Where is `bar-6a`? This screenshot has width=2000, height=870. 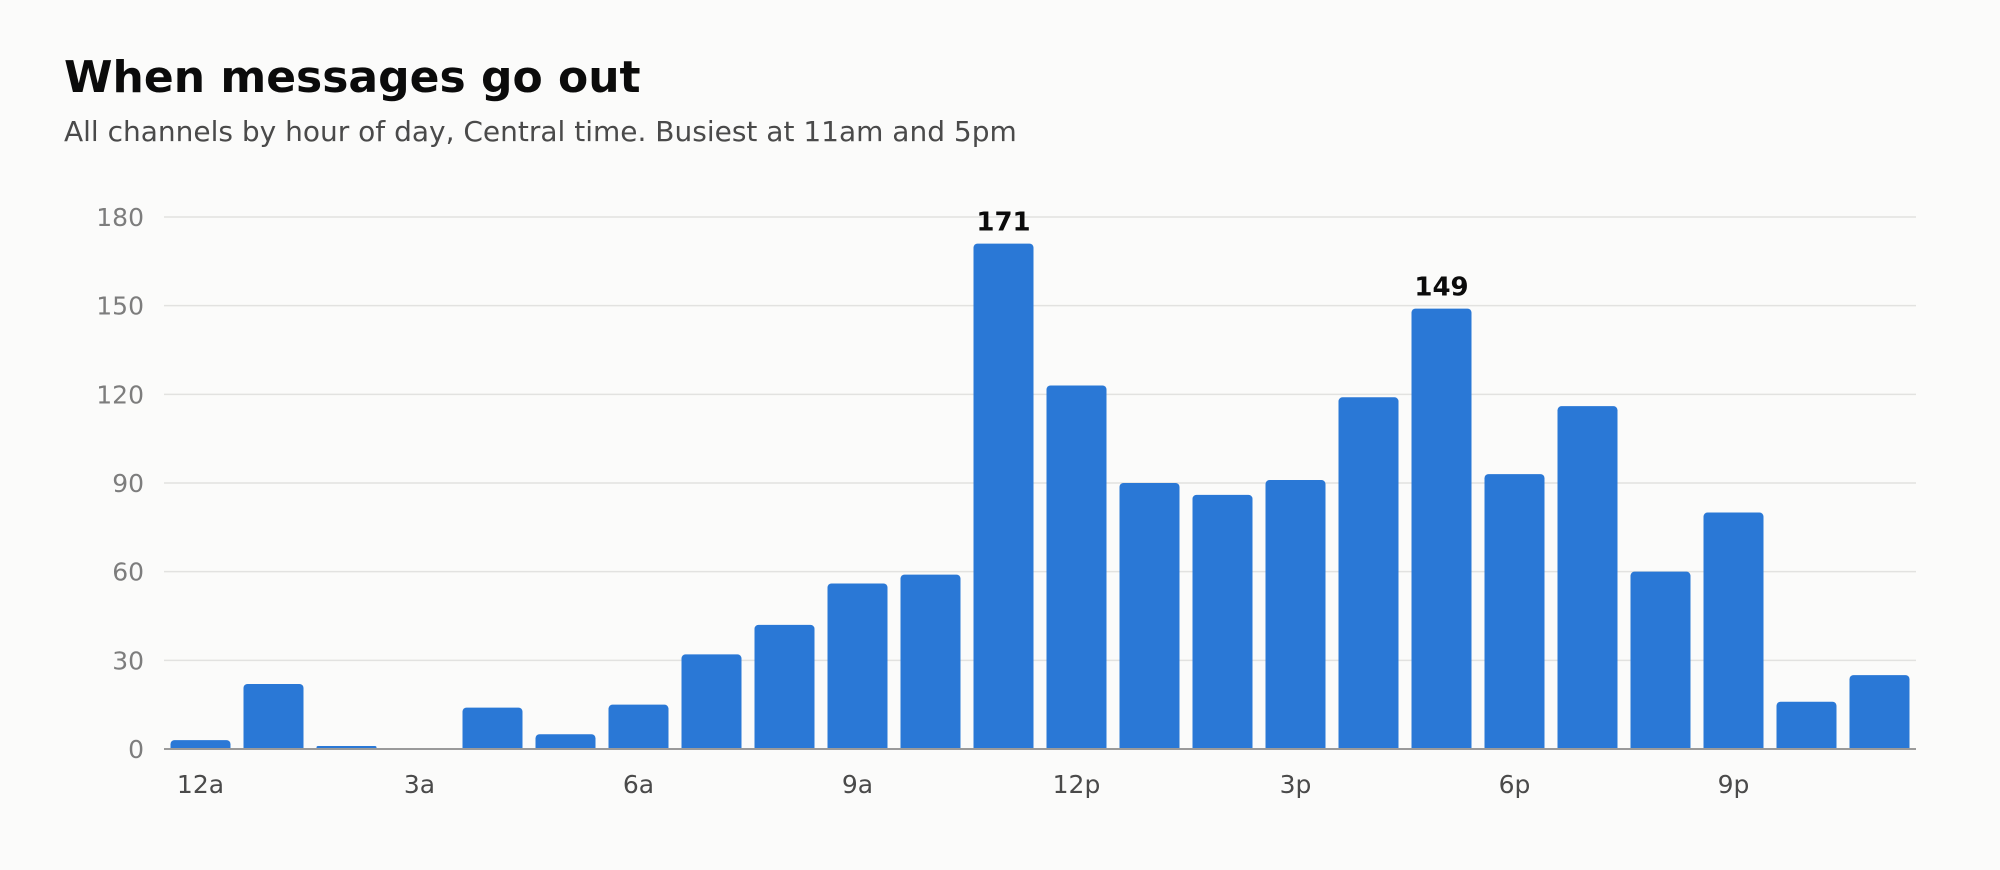
bar-6a is located at coordinates (638, 728).